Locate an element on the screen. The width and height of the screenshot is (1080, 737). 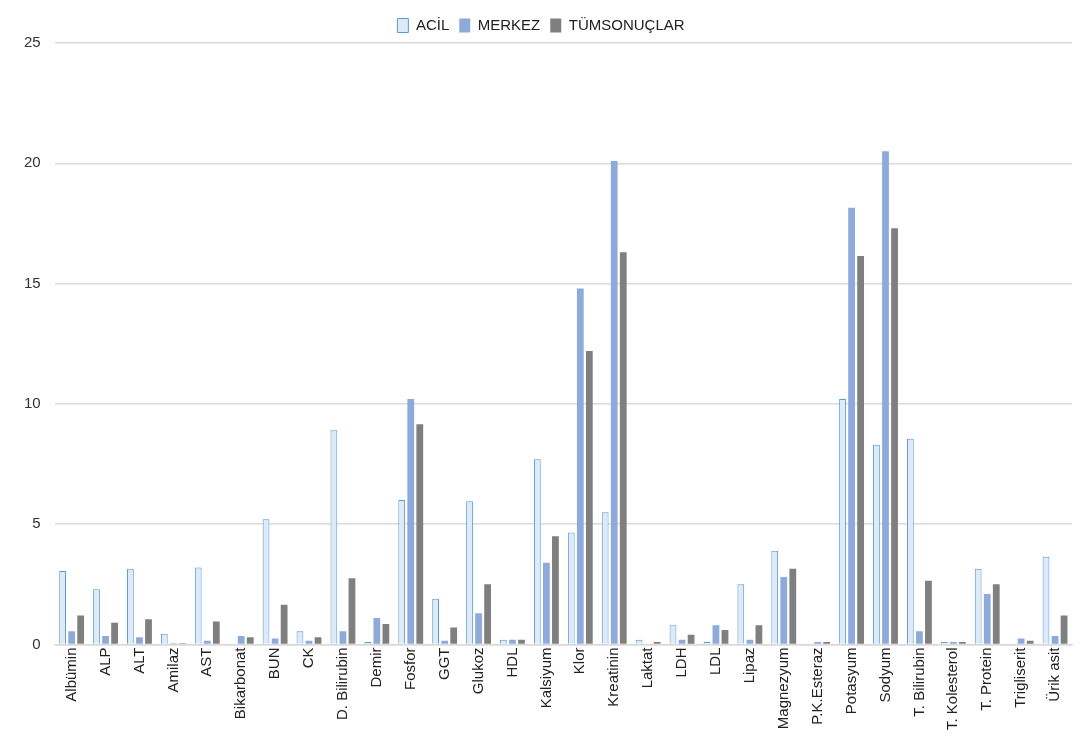
x-tick-label: AST is located at coordinates (206, 662).